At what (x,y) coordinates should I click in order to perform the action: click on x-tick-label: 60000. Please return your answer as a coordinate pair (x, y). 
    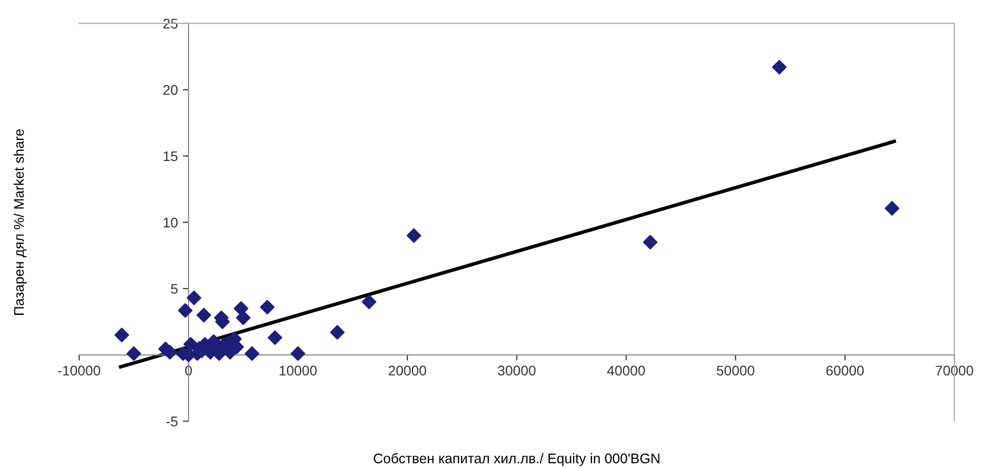
    Looking at the image, I should click on (845, 371).